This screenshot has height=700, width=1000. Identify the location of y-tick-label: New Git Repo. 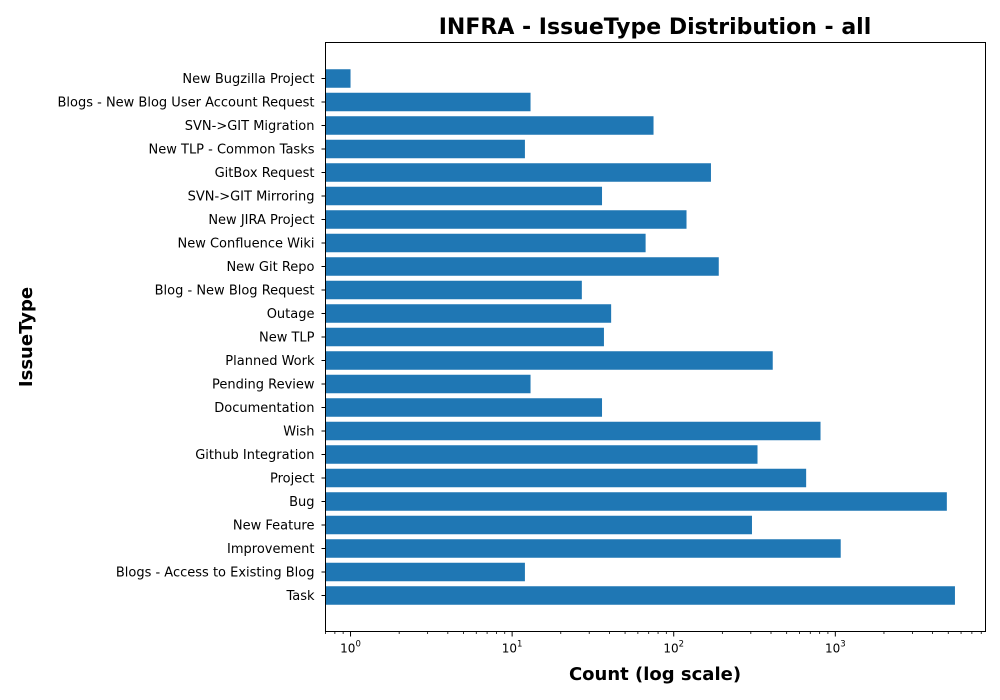
(270, 267).